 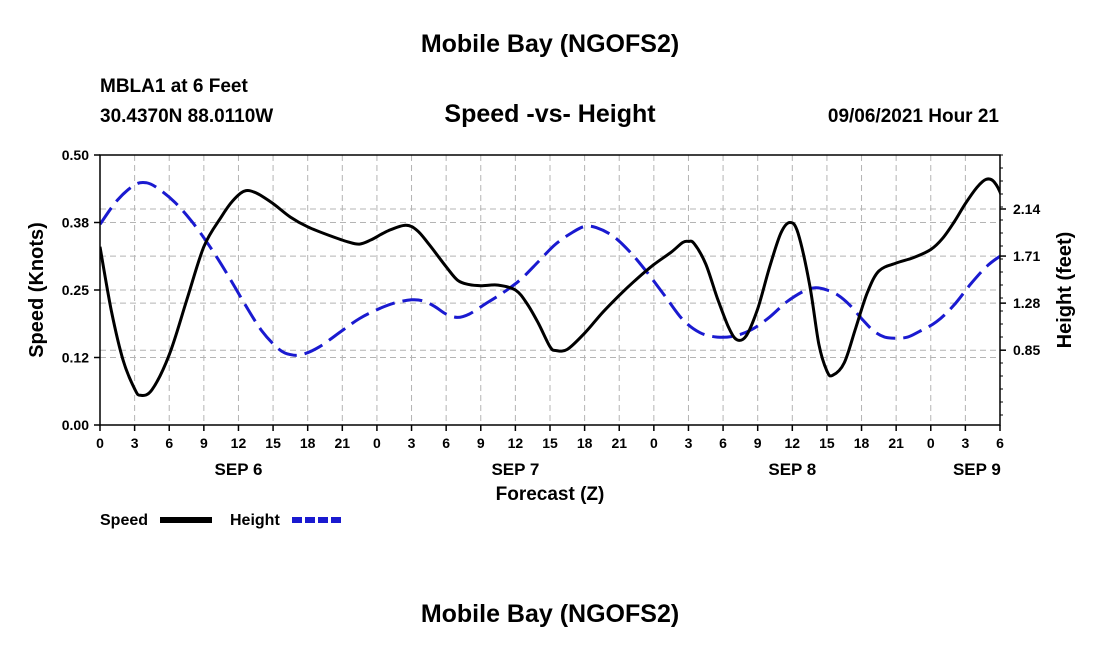 What do you see at coordinates (550, 614) in the screenshot?
I see `footer-title: Mobile Bay (NGOFS2)` at bounding box center [550, 614].